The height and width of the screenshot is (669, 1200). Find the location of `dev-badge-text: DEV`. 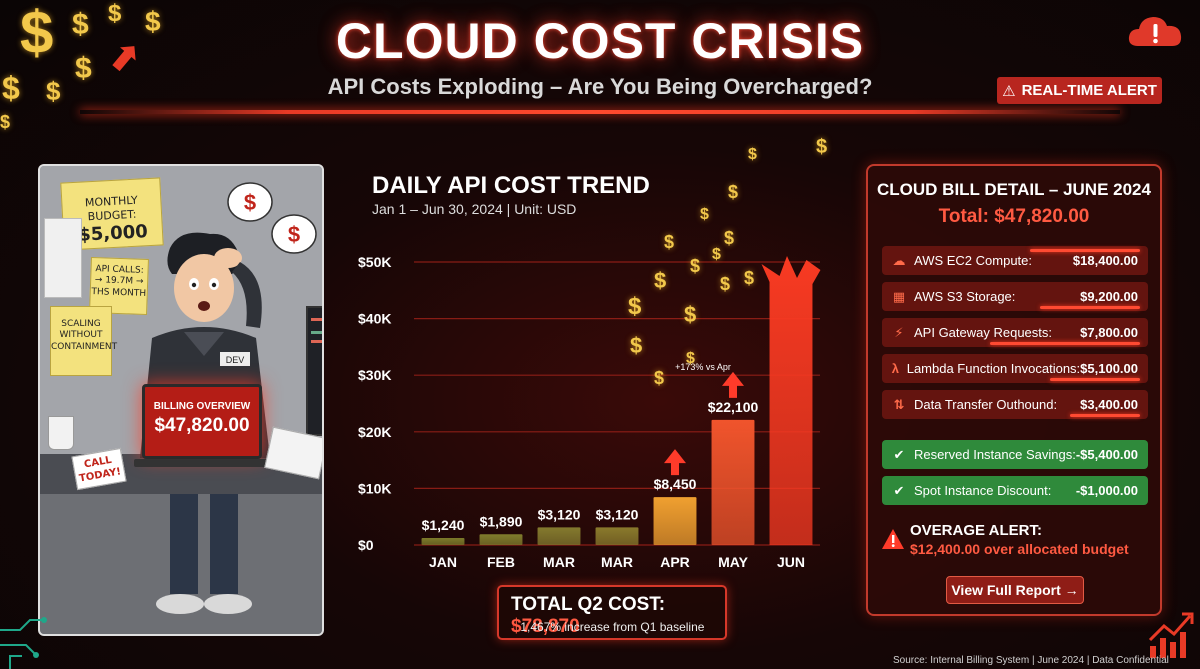

dev-badge-text: DEV is located at coordinates (235, 360).